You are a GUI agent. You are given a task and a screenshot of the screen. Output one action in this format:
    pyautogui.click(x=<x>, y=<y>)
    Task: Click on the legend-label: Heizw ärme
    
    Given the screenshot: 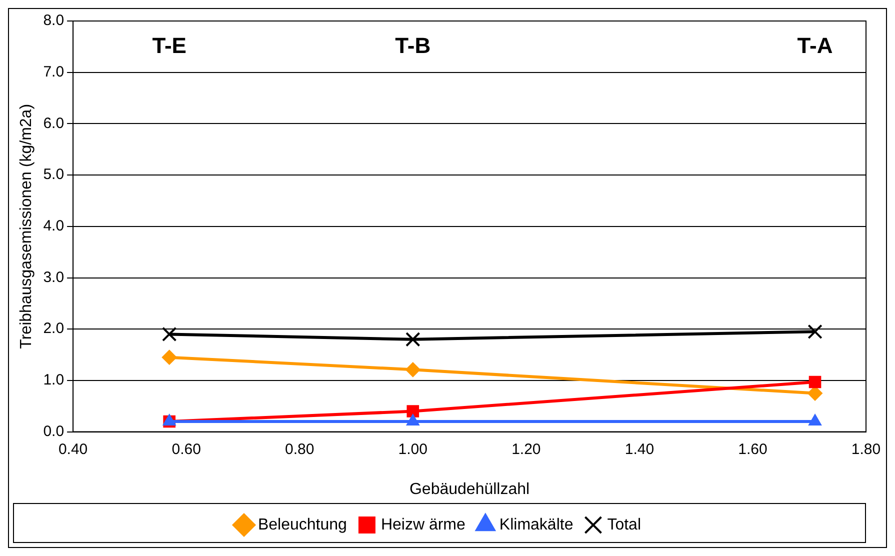 What is the action you would take?
    pyautogui.click(x=423, y=525)
    